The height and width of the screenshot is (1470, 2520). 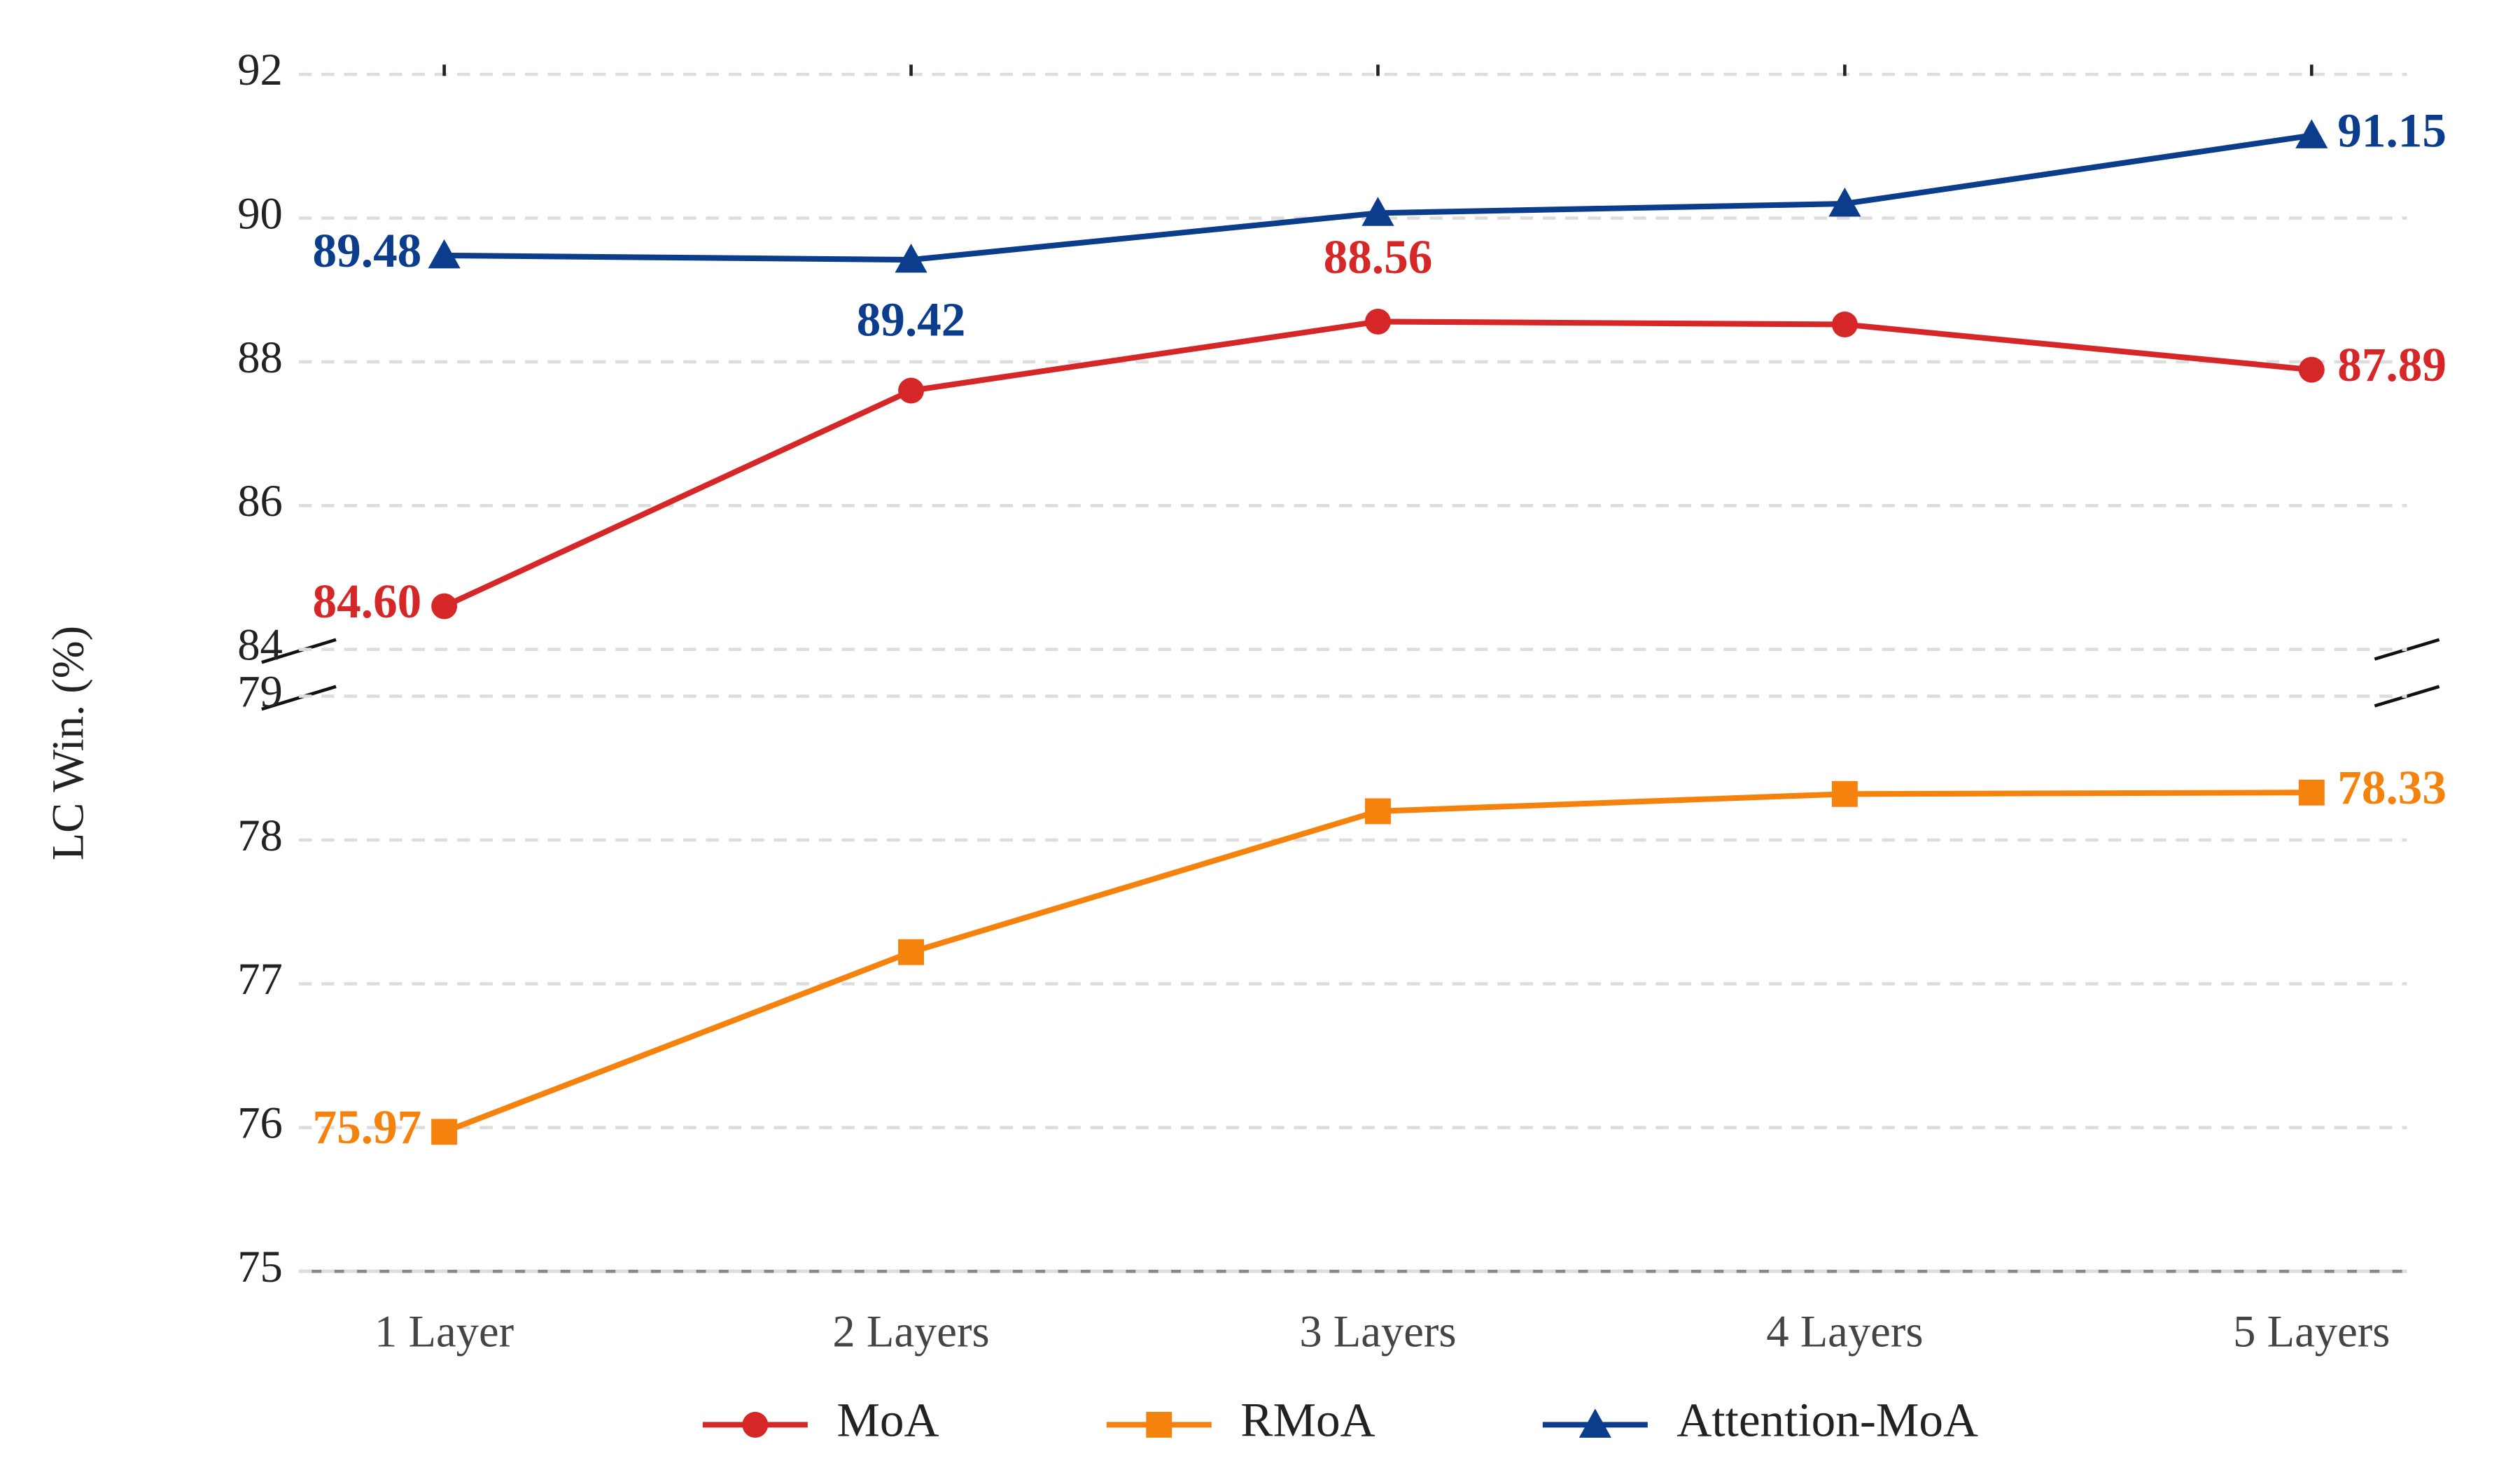 I want to click on y-tick-label: 84, so click(x=260, y=645).